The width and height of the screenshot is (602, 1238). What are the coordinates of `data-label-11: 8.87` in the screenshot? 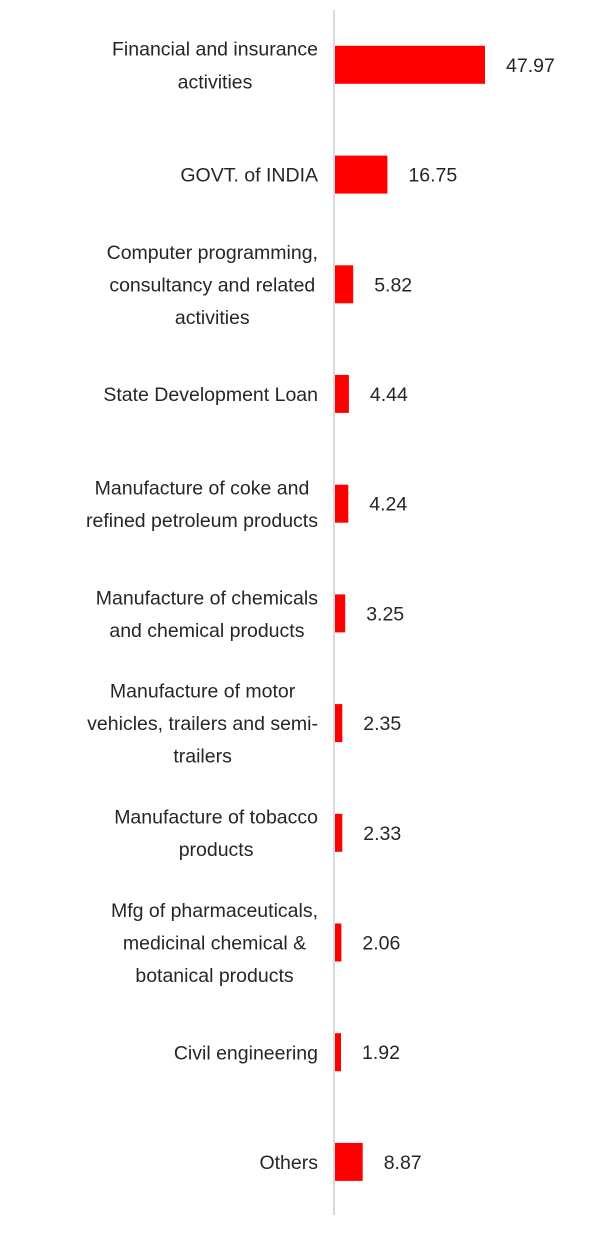 It's located at (403, 1163).